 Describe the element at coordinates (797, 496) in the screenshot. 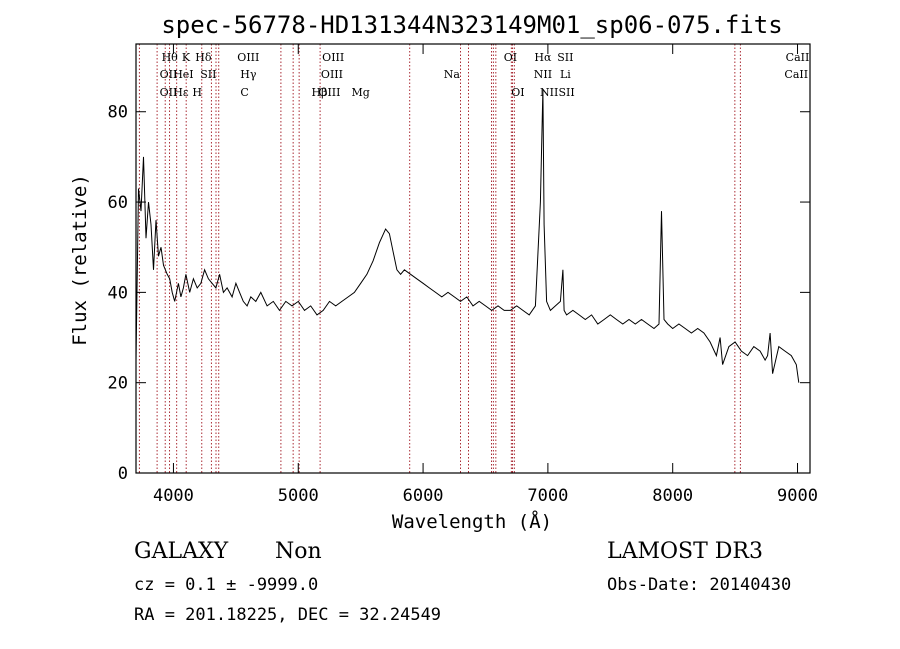

I see `x-tick-label: 9000` at that location.